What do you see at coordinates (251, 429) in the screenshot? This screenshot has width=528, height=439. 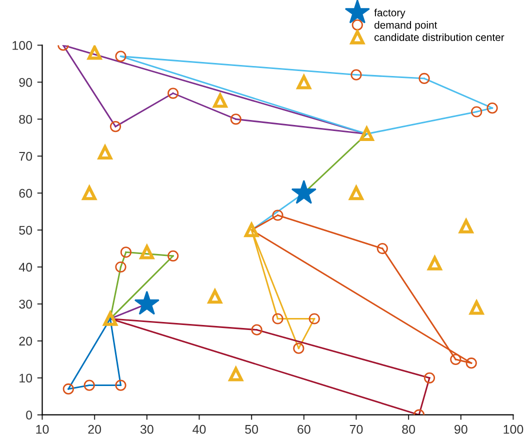 I see `x-tick-label: 50` at bounding box center [251, 429].